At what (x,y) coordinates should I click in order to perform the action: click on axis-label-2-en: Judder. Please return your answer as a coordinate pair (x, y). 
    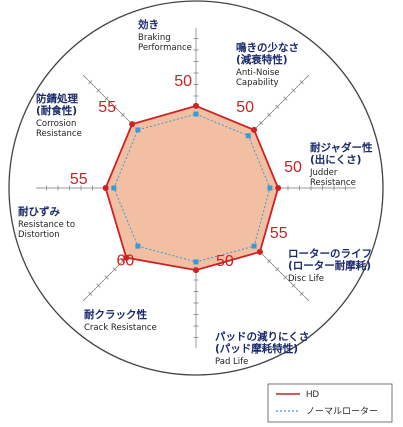
    Looking at the image, I should click on (323, 173).